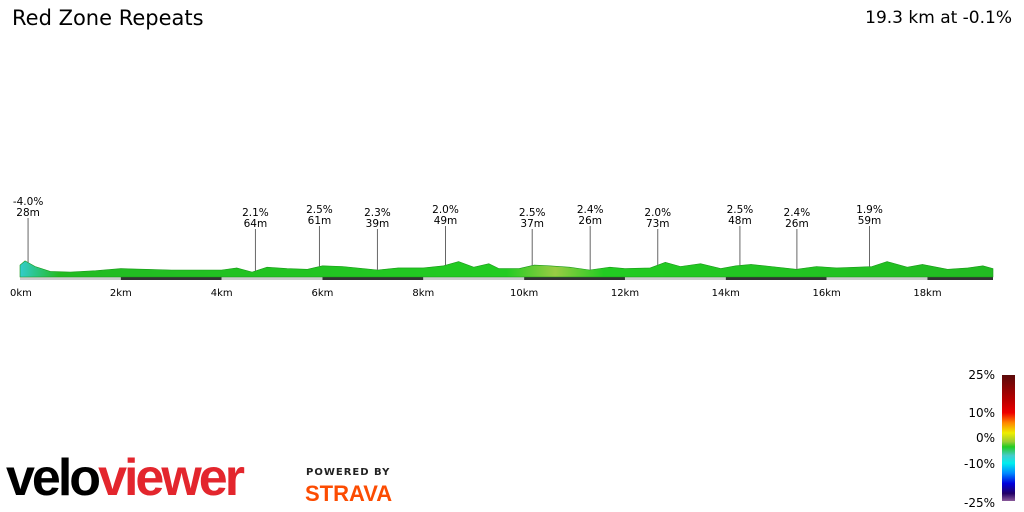 This screenshot has width=1024, height=512. I want to click on x-tick-label: 2km, so click(121, 293).